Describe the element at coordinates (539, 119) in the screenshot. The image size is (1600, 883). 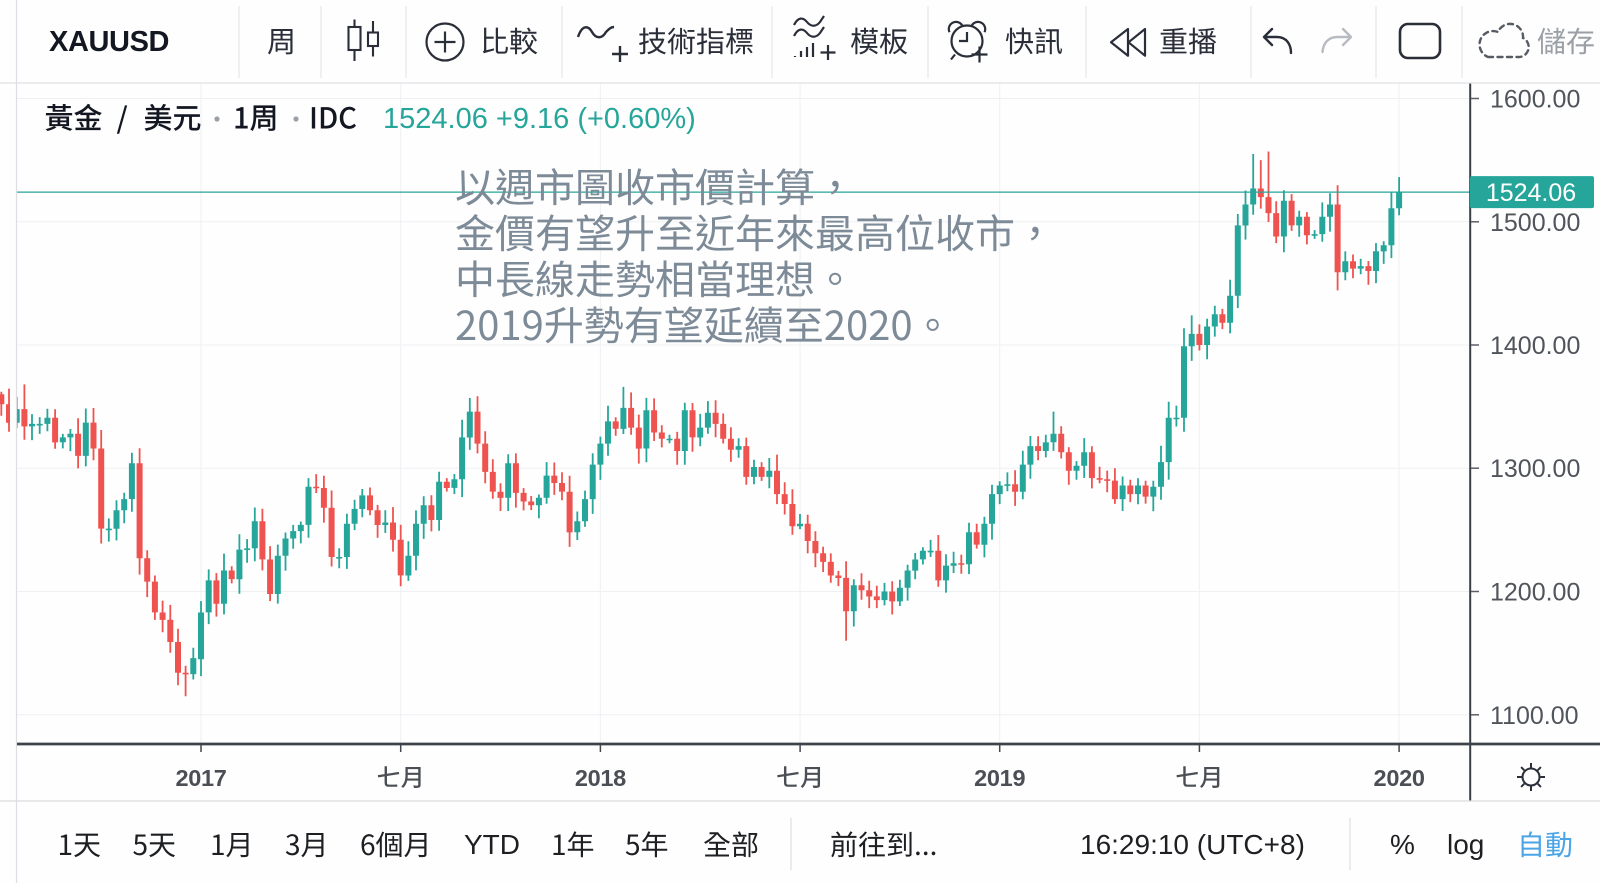
I see `svg-text: 1524.06 +9.16 (+0.60%)` at that location.